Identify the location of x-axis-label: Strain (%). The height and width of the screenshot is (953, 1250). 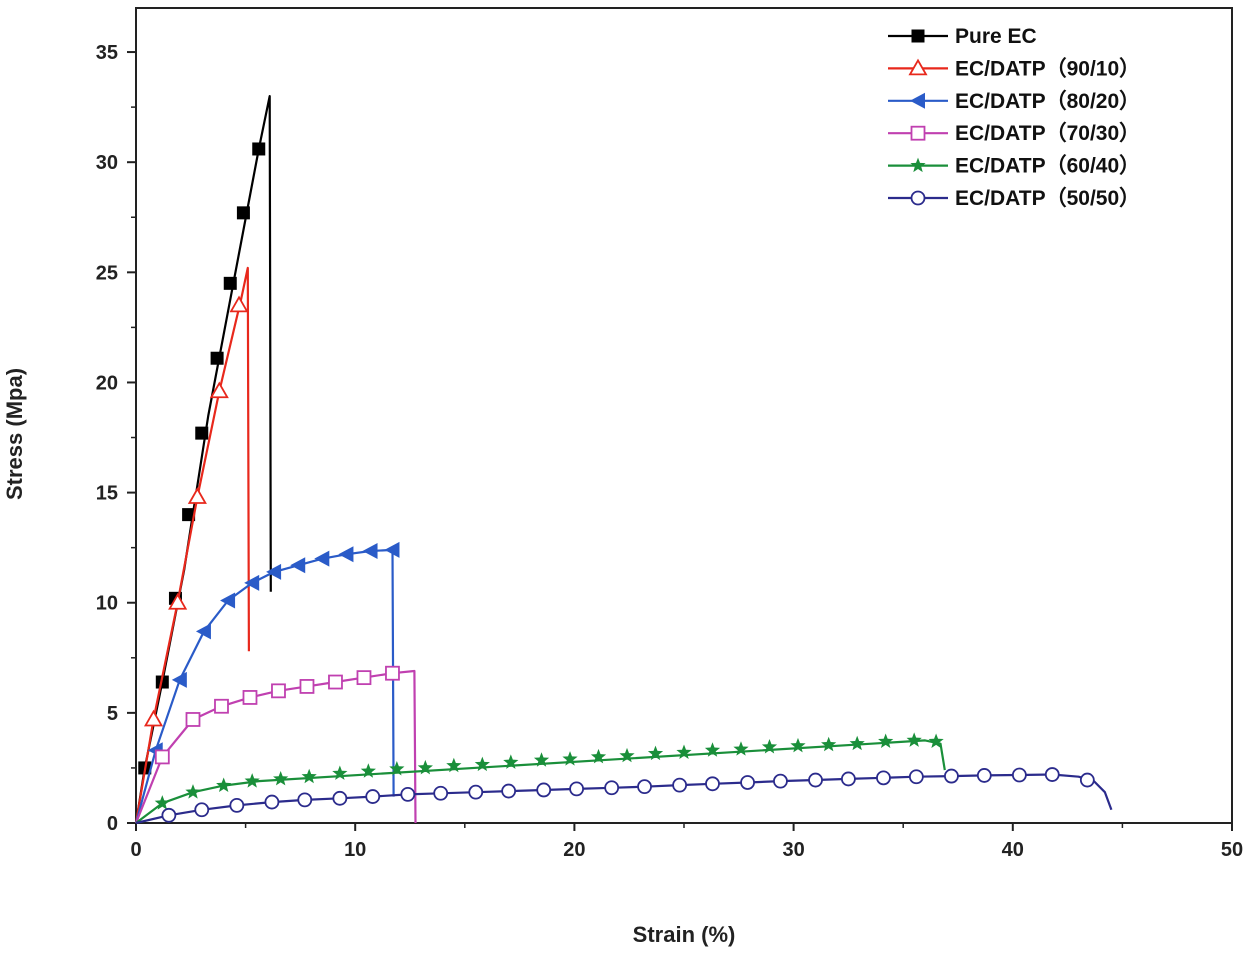
(684, 934).